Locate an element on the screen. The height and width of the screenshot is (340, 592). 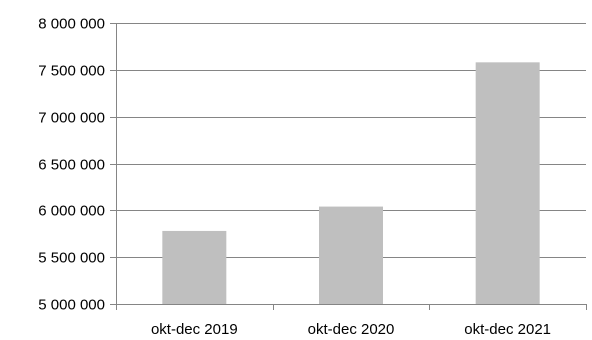
y-tick-label: 7 500 000 is located at coordinates (71, 71).